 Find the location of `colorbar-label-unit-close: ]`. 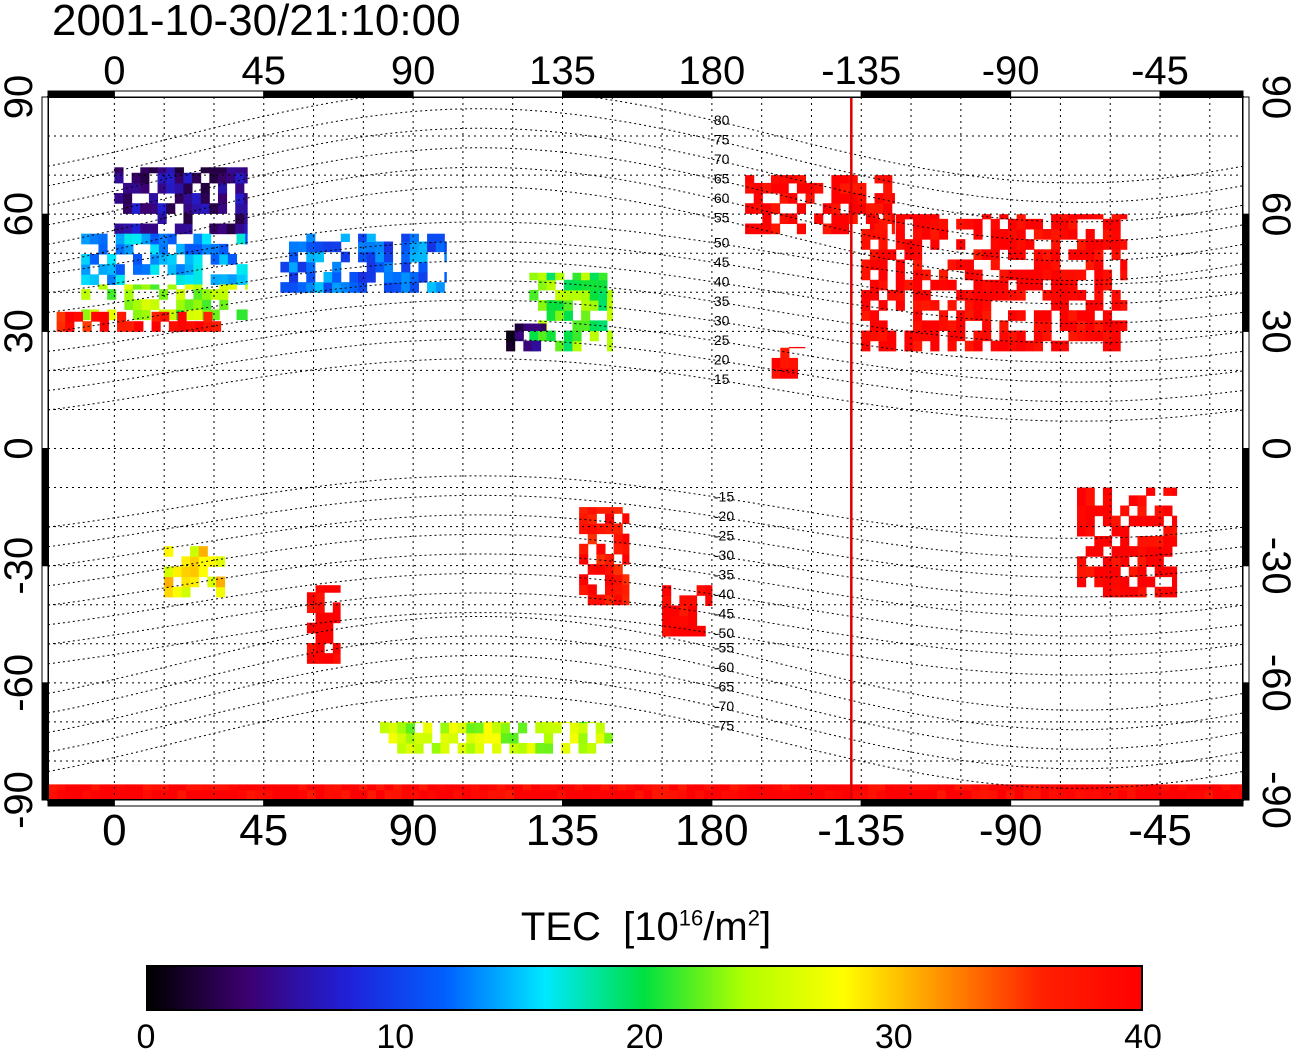

colorbar-label-unit-close: ] is located at coordinates (765, 927).